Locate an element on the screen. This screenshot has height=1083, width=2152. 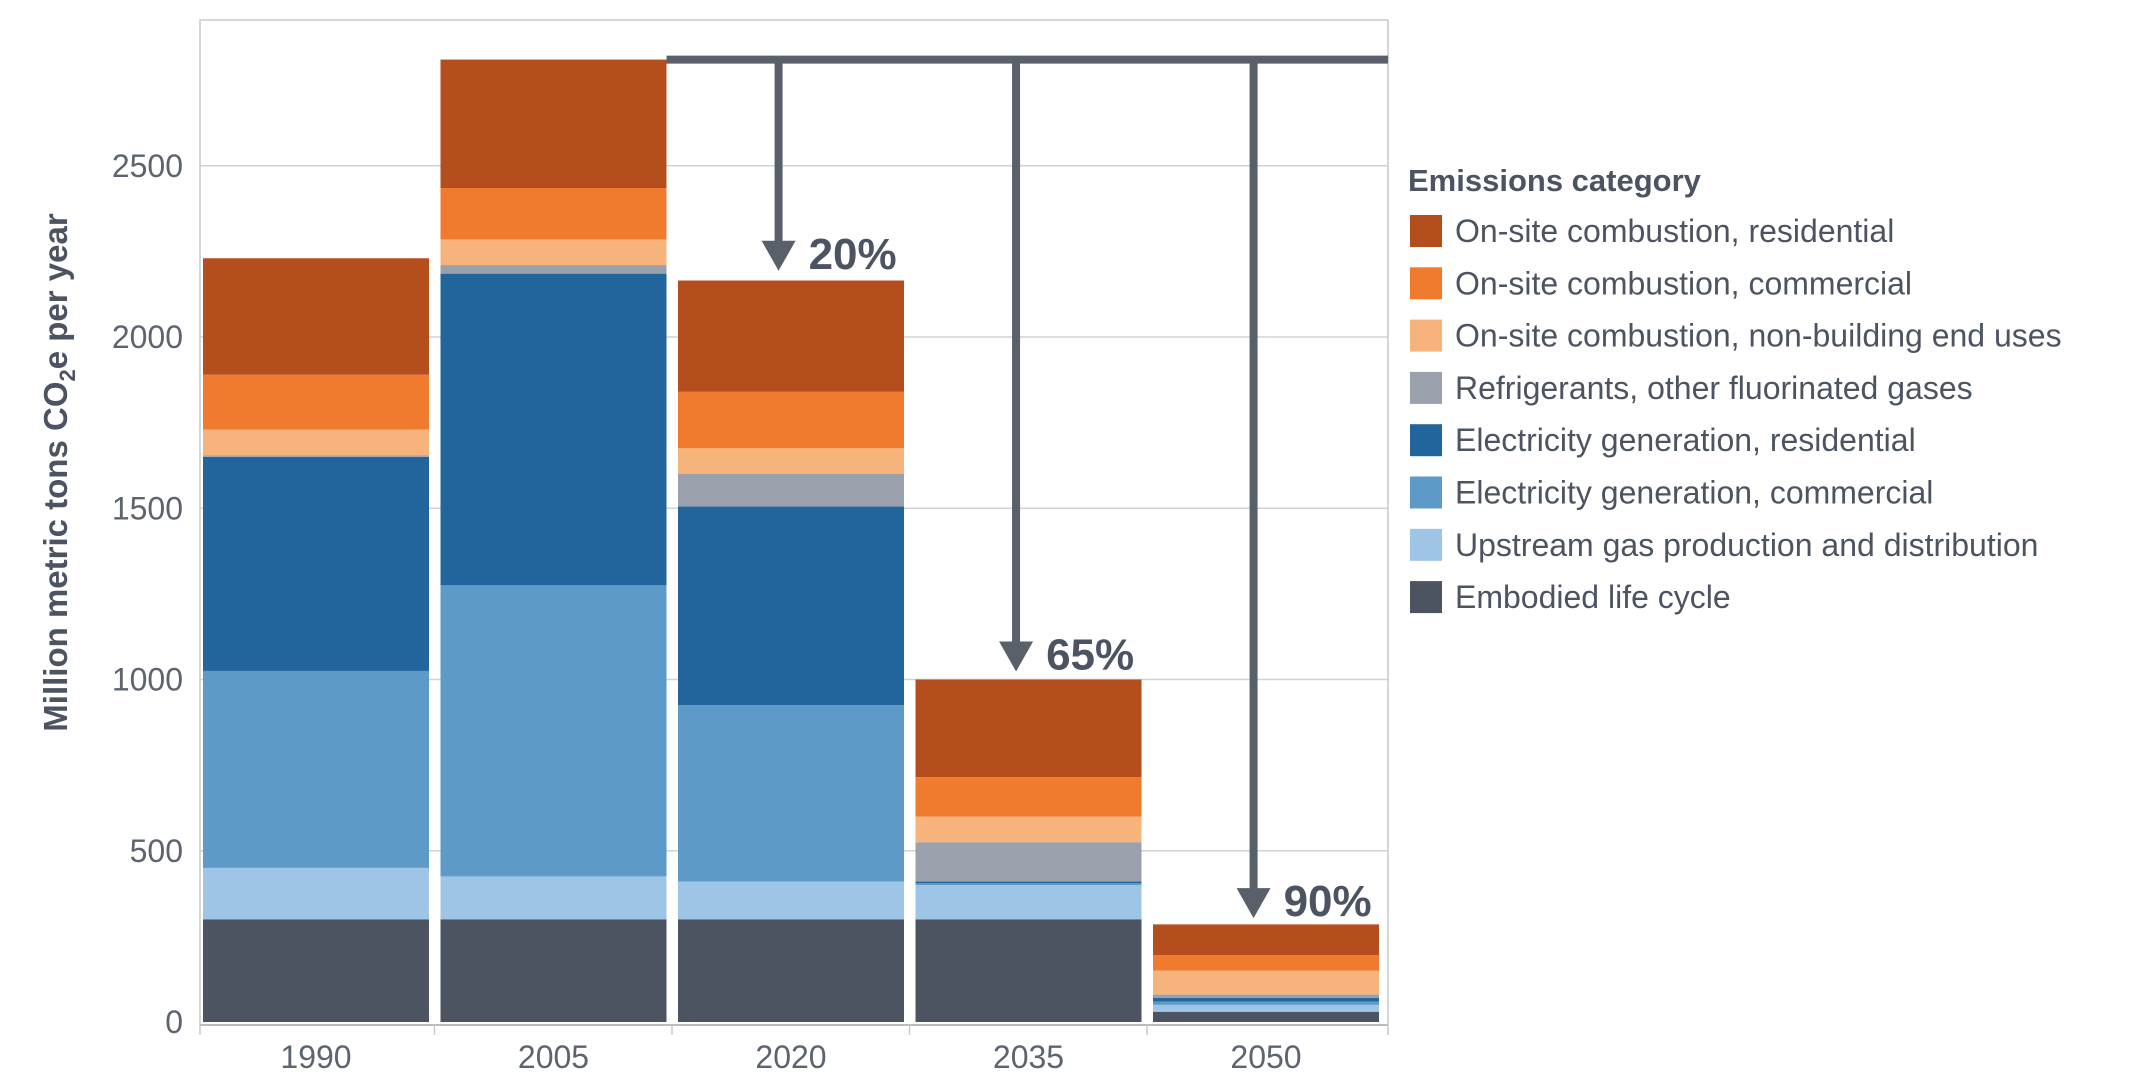
x-tick-label-1990: 1990 is located at coordinates (315, 1057).